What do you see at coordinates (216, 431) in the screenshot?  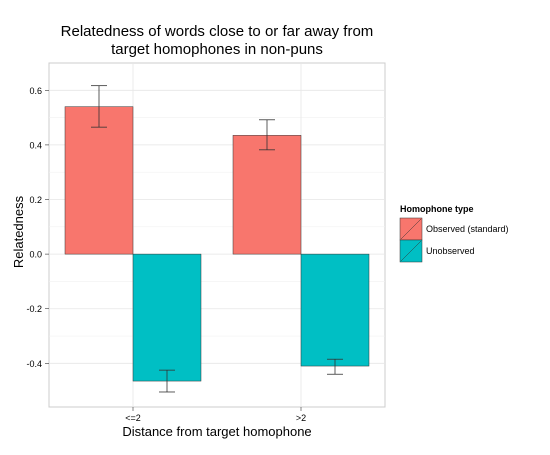 I see `x-axis-label: Distance from target homophone` at bounding box center [216, 431].